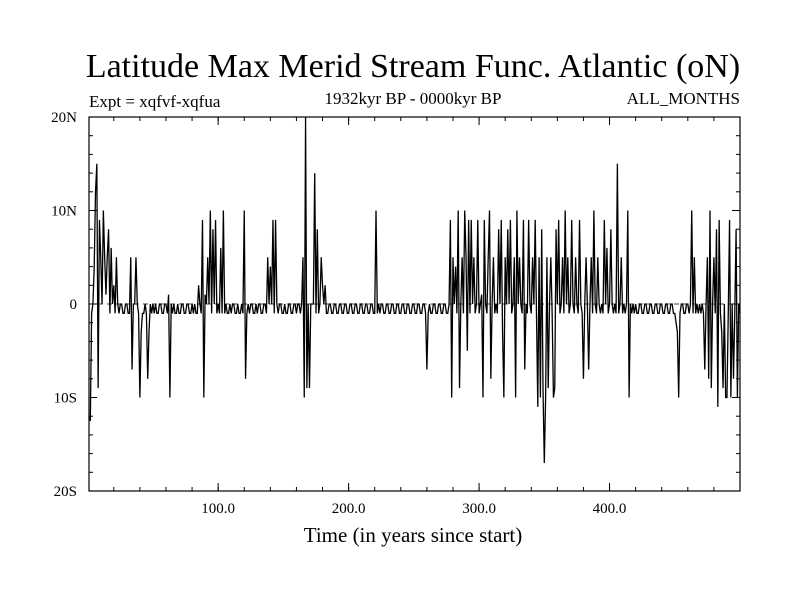  What do you see at coordinates (610, 509) in the screenshot?
I see `x-tick-label: 400.0` at bounding box center [610, 509].